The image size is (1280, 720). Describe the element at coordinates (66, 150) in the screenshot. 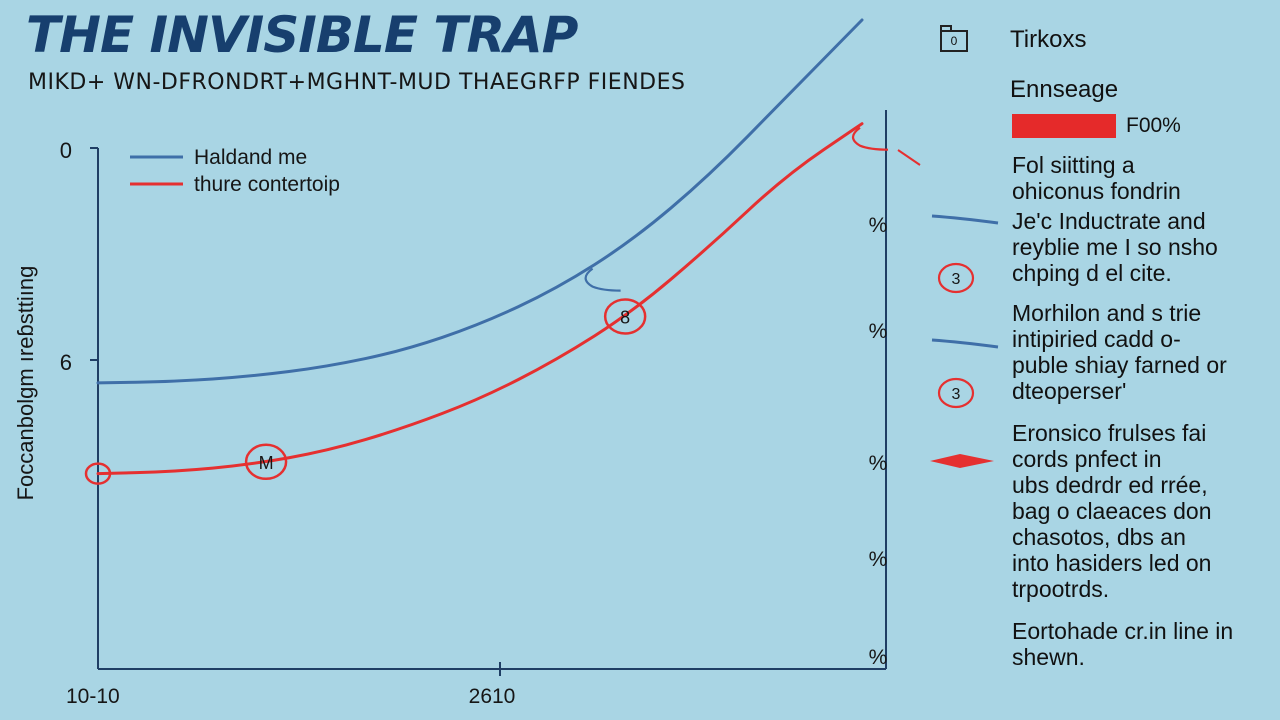

I see `y-tick-label: 0` at that location.